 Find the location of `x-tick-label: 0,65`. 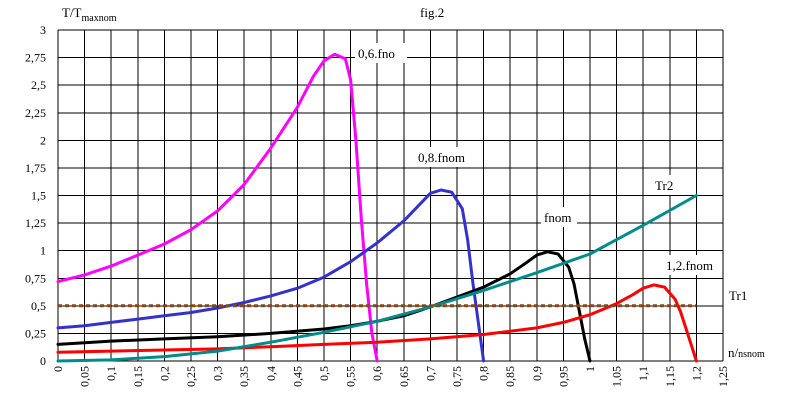

x-tick-label: 0,65 is located at coordinates (404, 376).